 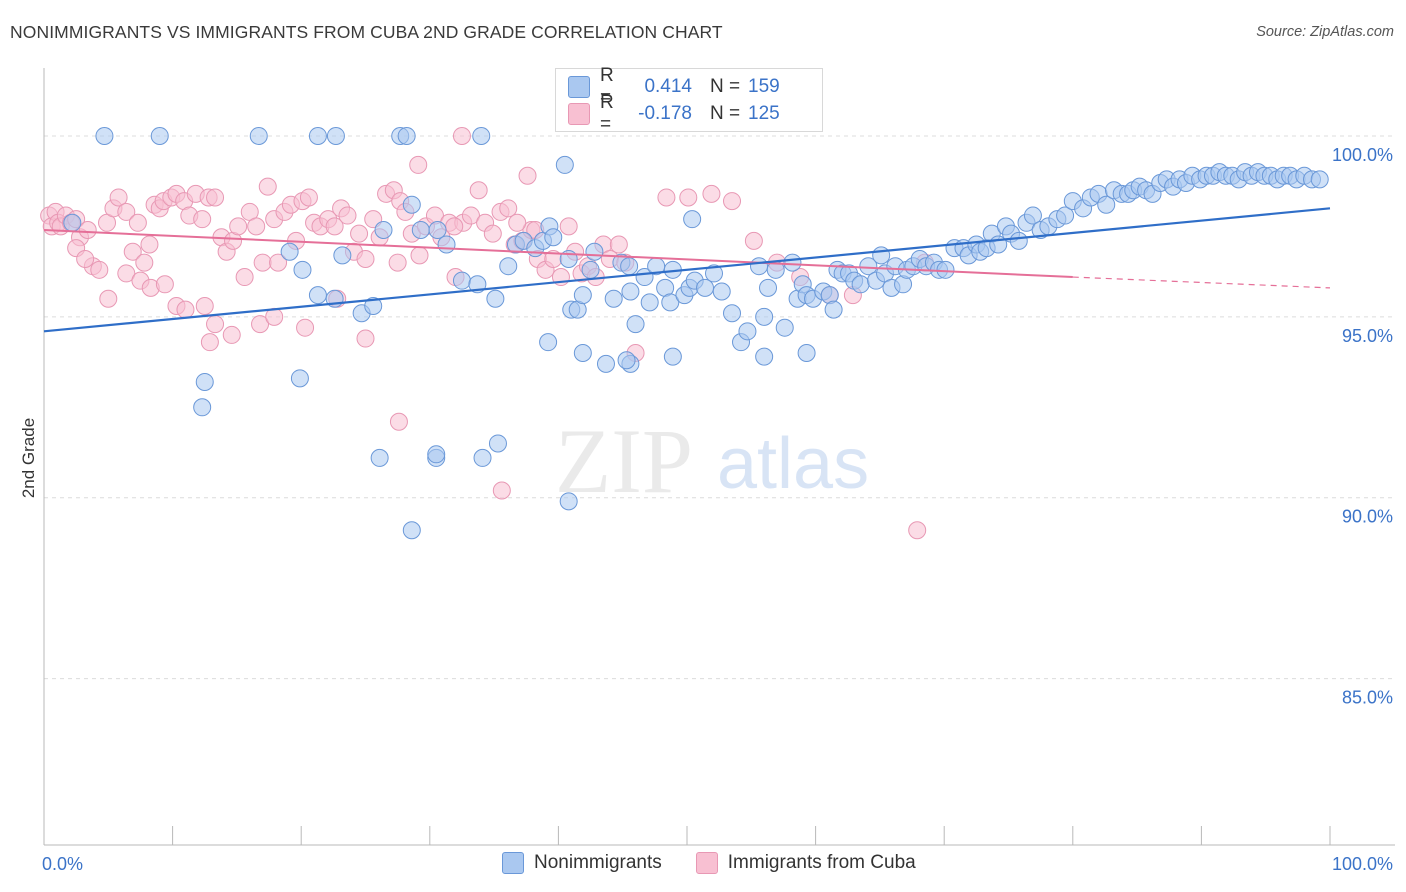 What do you see at coordinates (1367, 336) in the screenshot?
I see `y-tick-label: 95.0%` at bounding box center [1367, 336].